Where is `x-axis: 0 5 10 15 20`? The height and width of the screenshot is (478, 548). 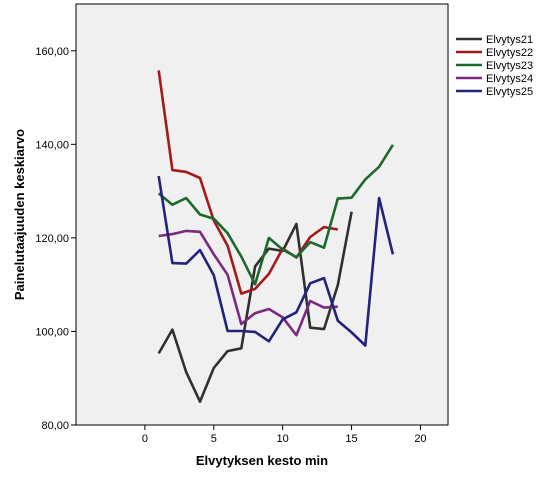
x-axis: 0 5 10 15 20 is located at coordinates (284, 435).